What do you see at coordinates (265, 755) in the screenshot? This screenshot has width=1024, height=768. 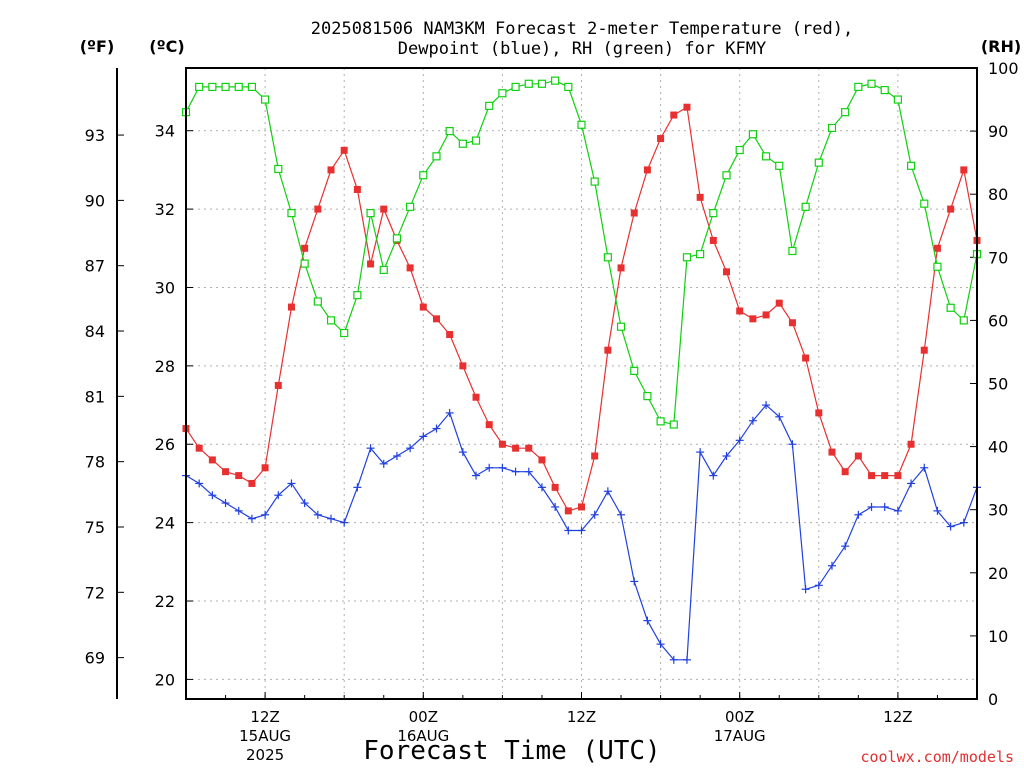 I see `x-tick-year-label: 2025` at bounding box center [265, 755].